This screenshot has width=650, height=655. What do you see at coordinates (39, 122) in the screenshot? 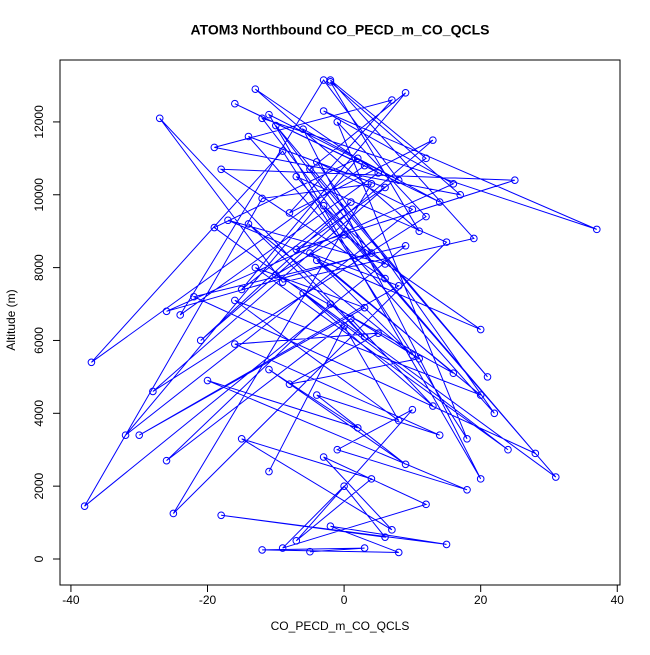
I see `y-tick-label: 12000` at bounding box center [39, 122].